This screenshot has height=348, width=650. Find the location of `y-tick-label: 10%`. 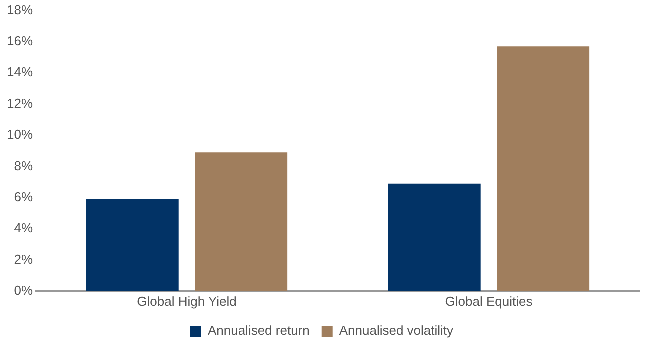

y-tick-label: 10% is located at coordinates (20, 134).